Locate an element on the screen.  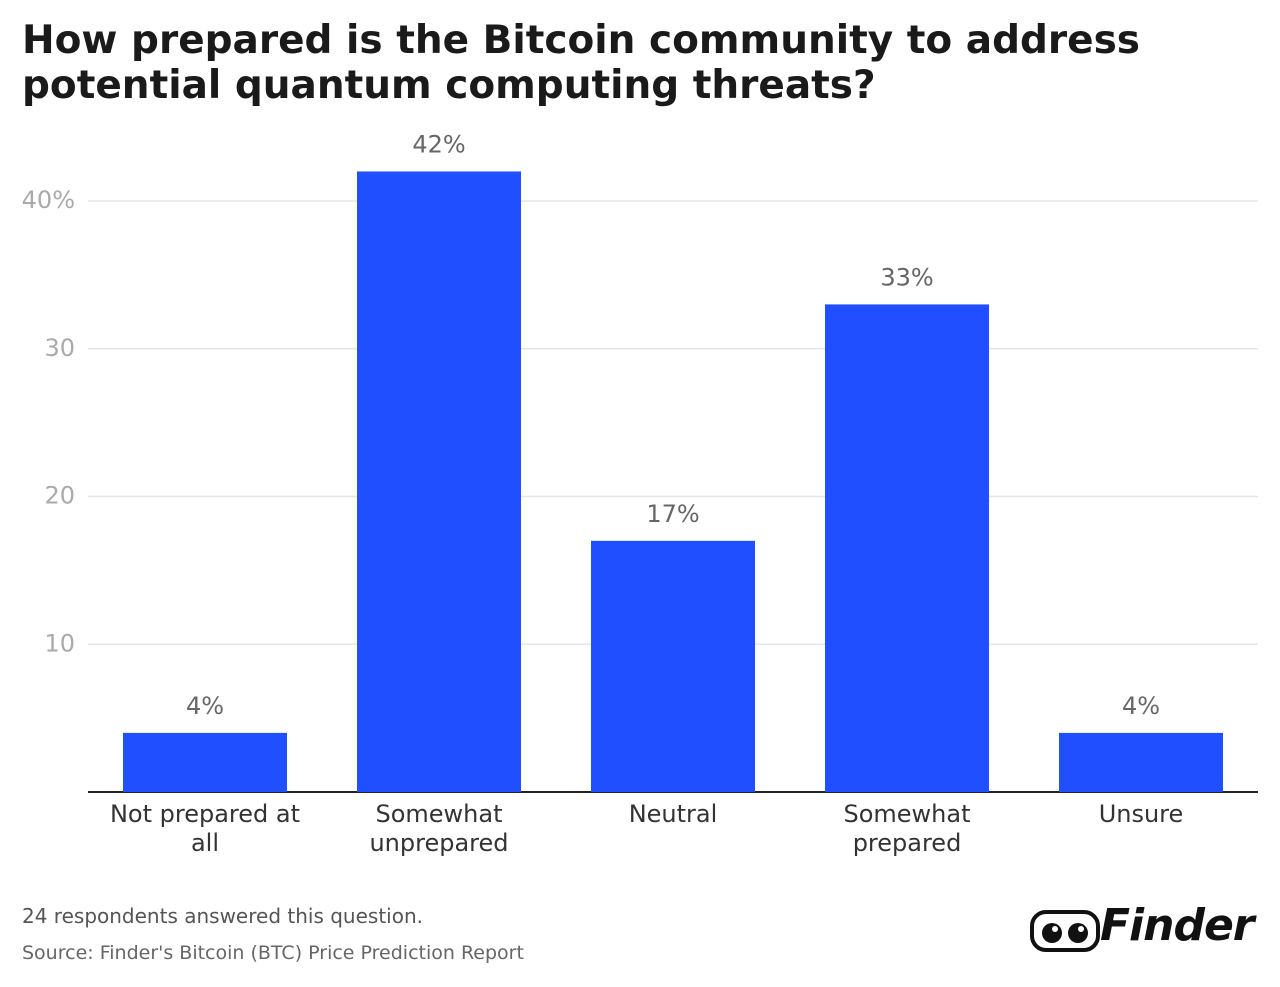
y-tick-label: 10 is located at coordinates (59, 643).